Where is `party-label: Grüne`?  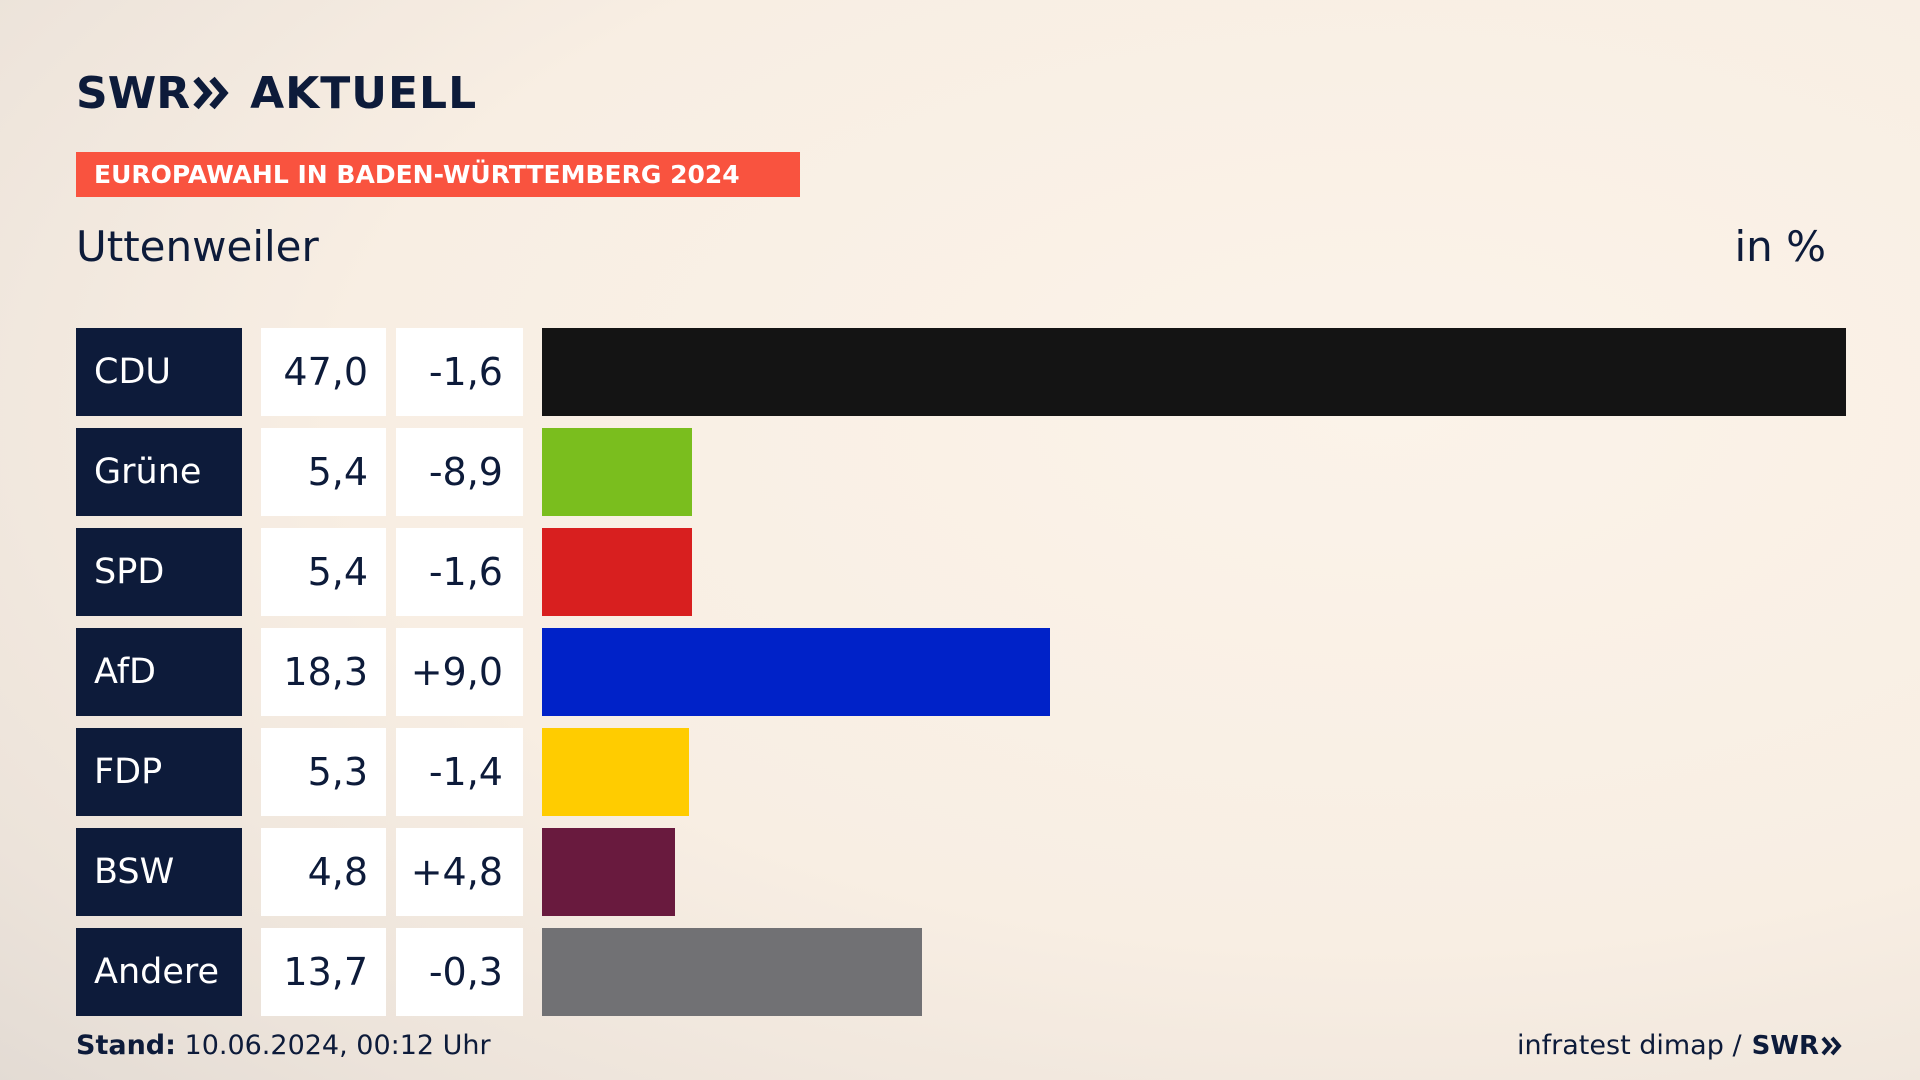
party-label: Grüne is located at coordinates (159, 472).